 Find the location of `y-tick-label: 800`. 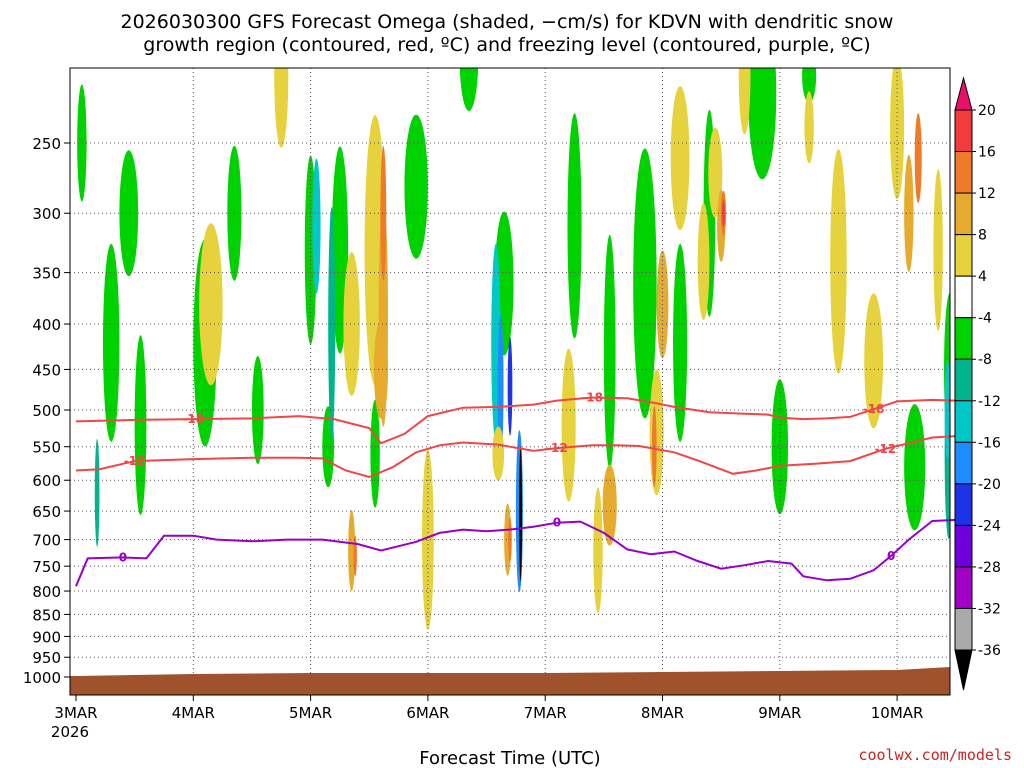

y-tick-label: 800 is located at coordinates (46, 592).